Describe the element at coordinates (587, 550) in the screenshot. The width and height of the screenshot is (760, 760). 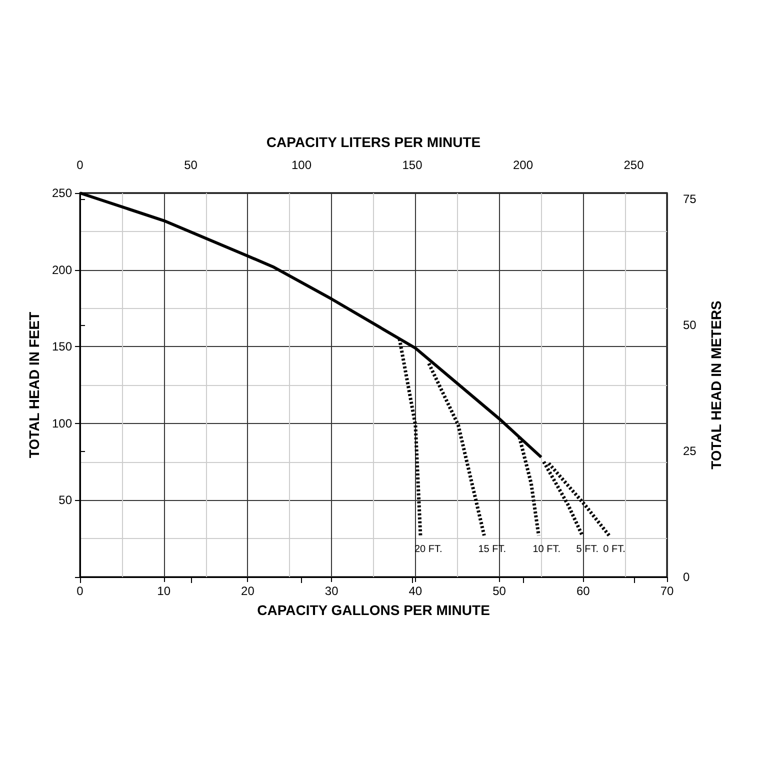
I see `series-label: 5 FT.` at that location.